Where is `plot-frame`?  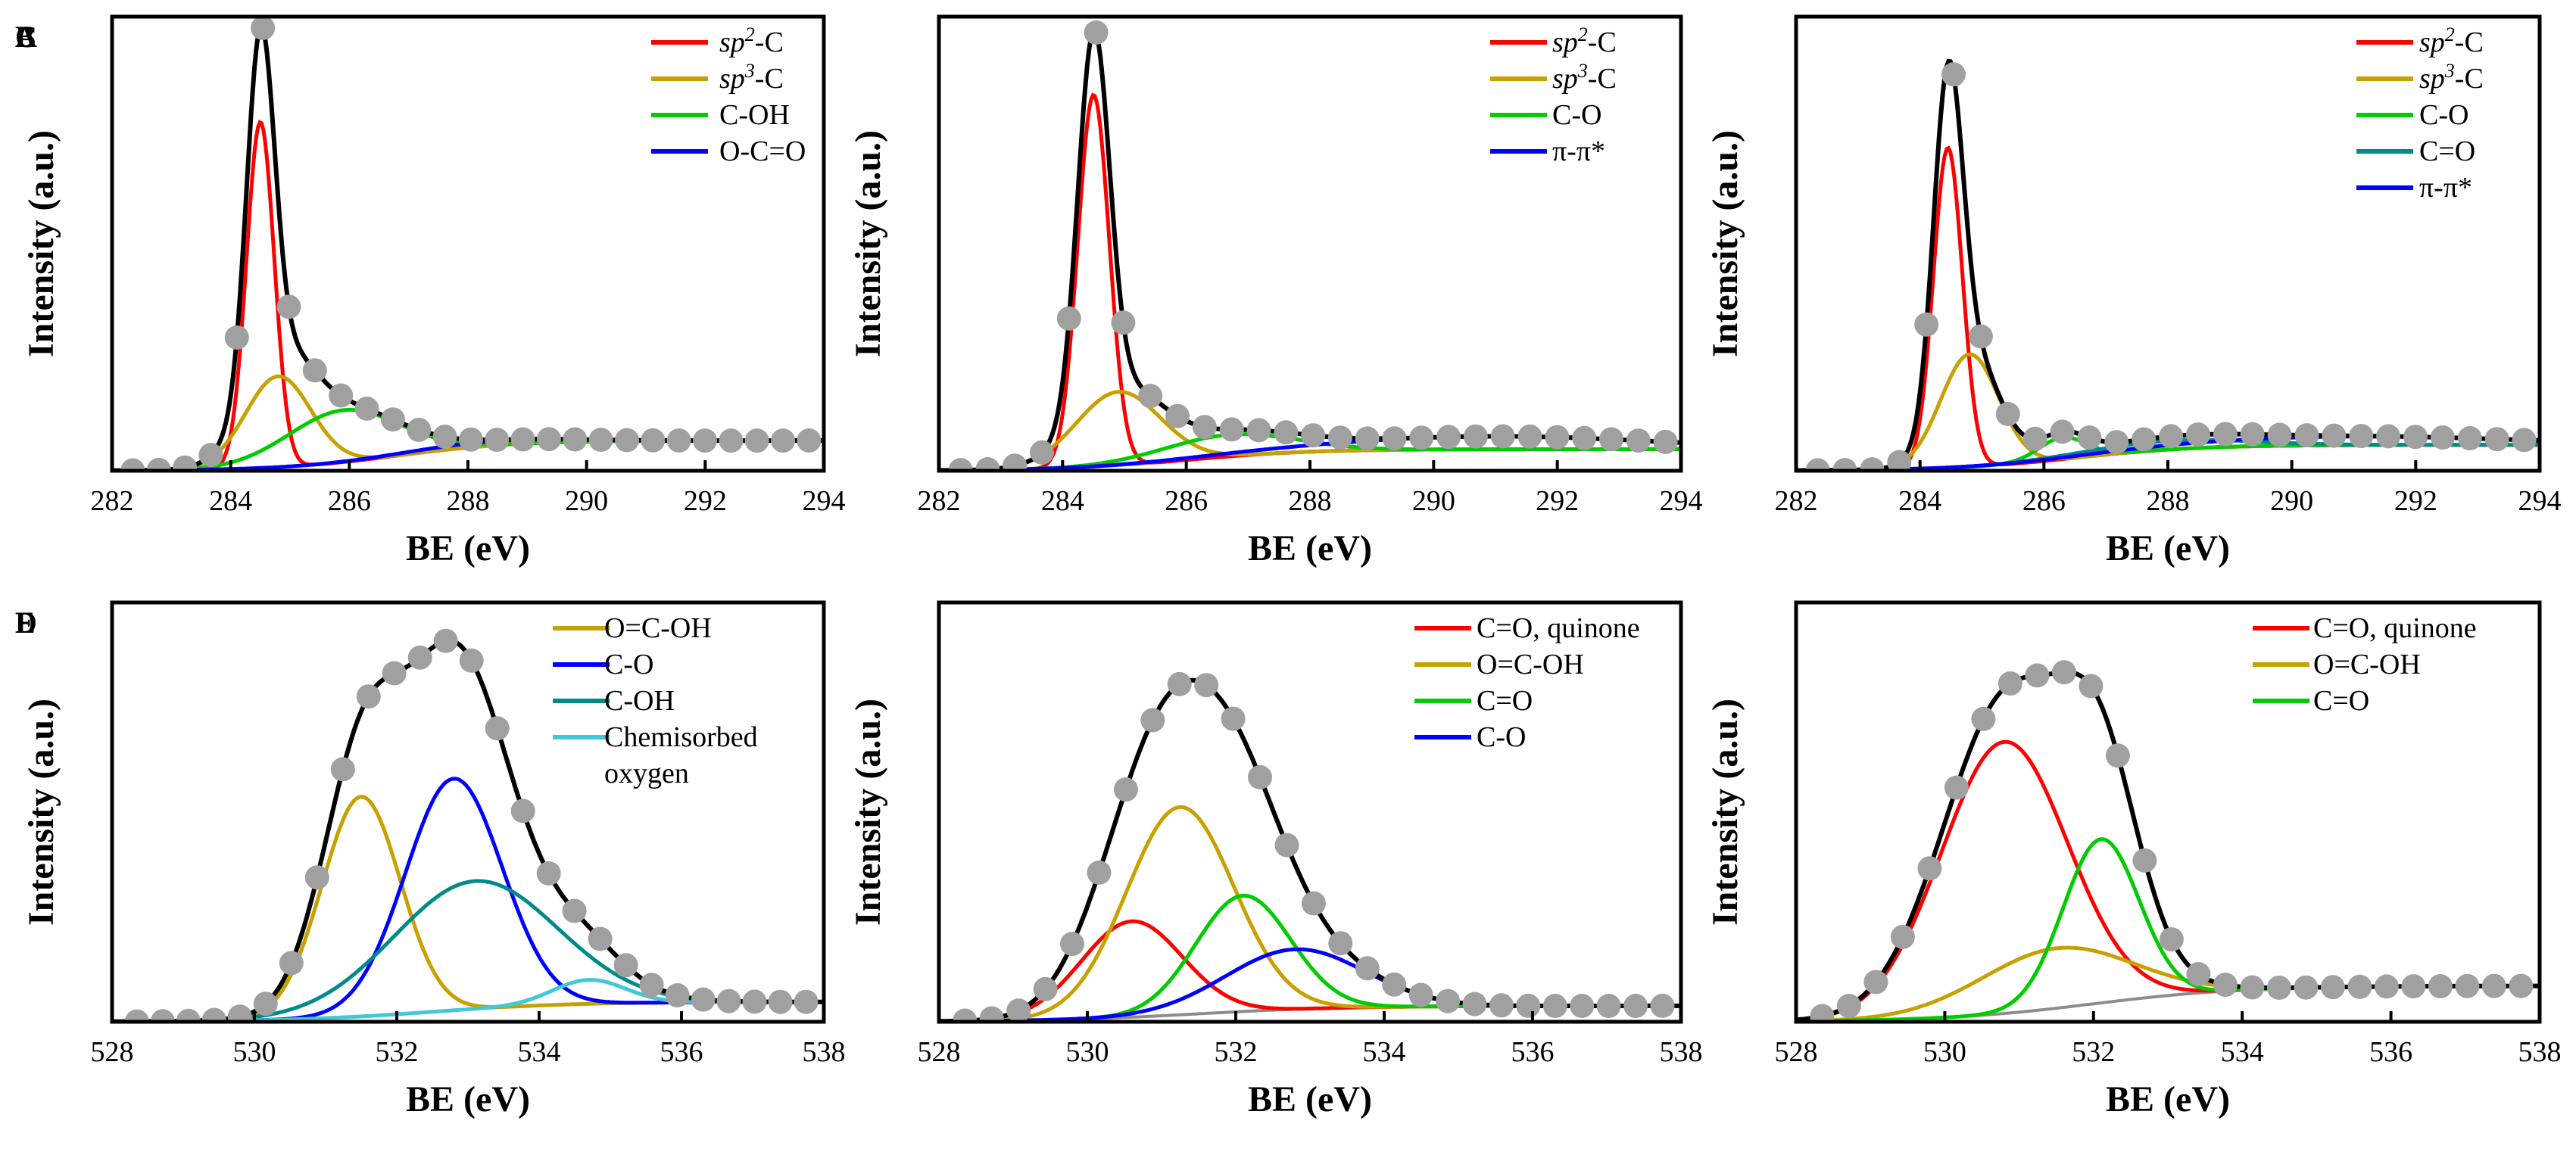 plot-frame is located at coordinates (468, 812).